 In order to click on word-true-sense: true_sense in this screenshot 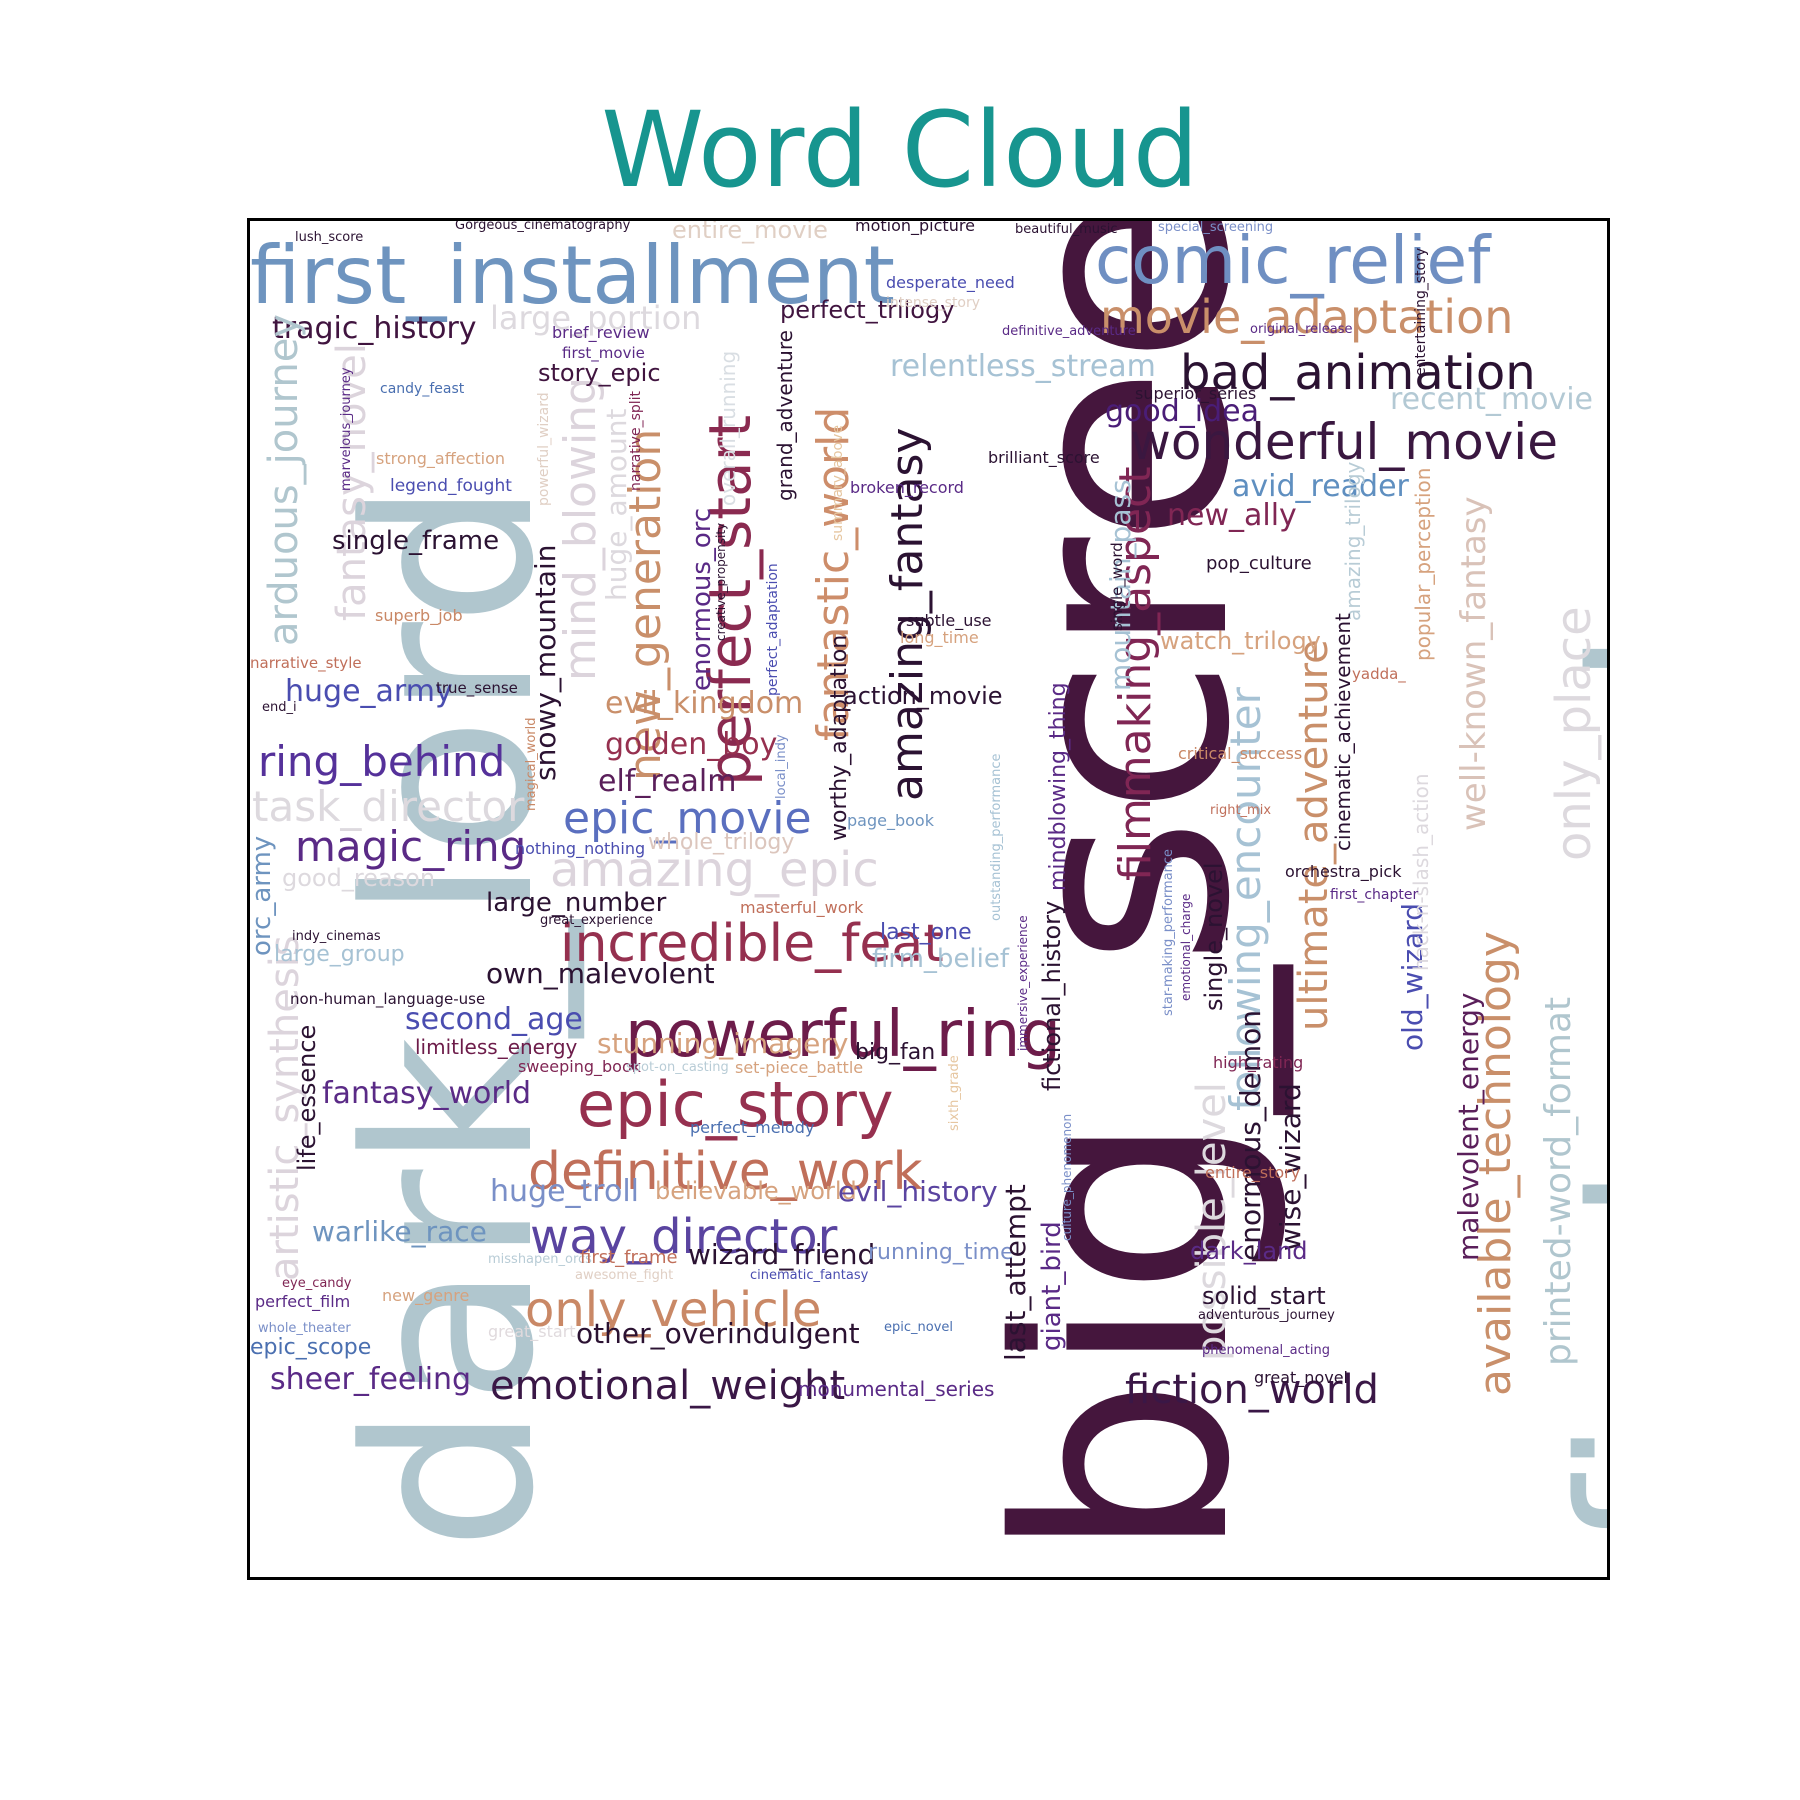, I will do `click(477, 688)`.